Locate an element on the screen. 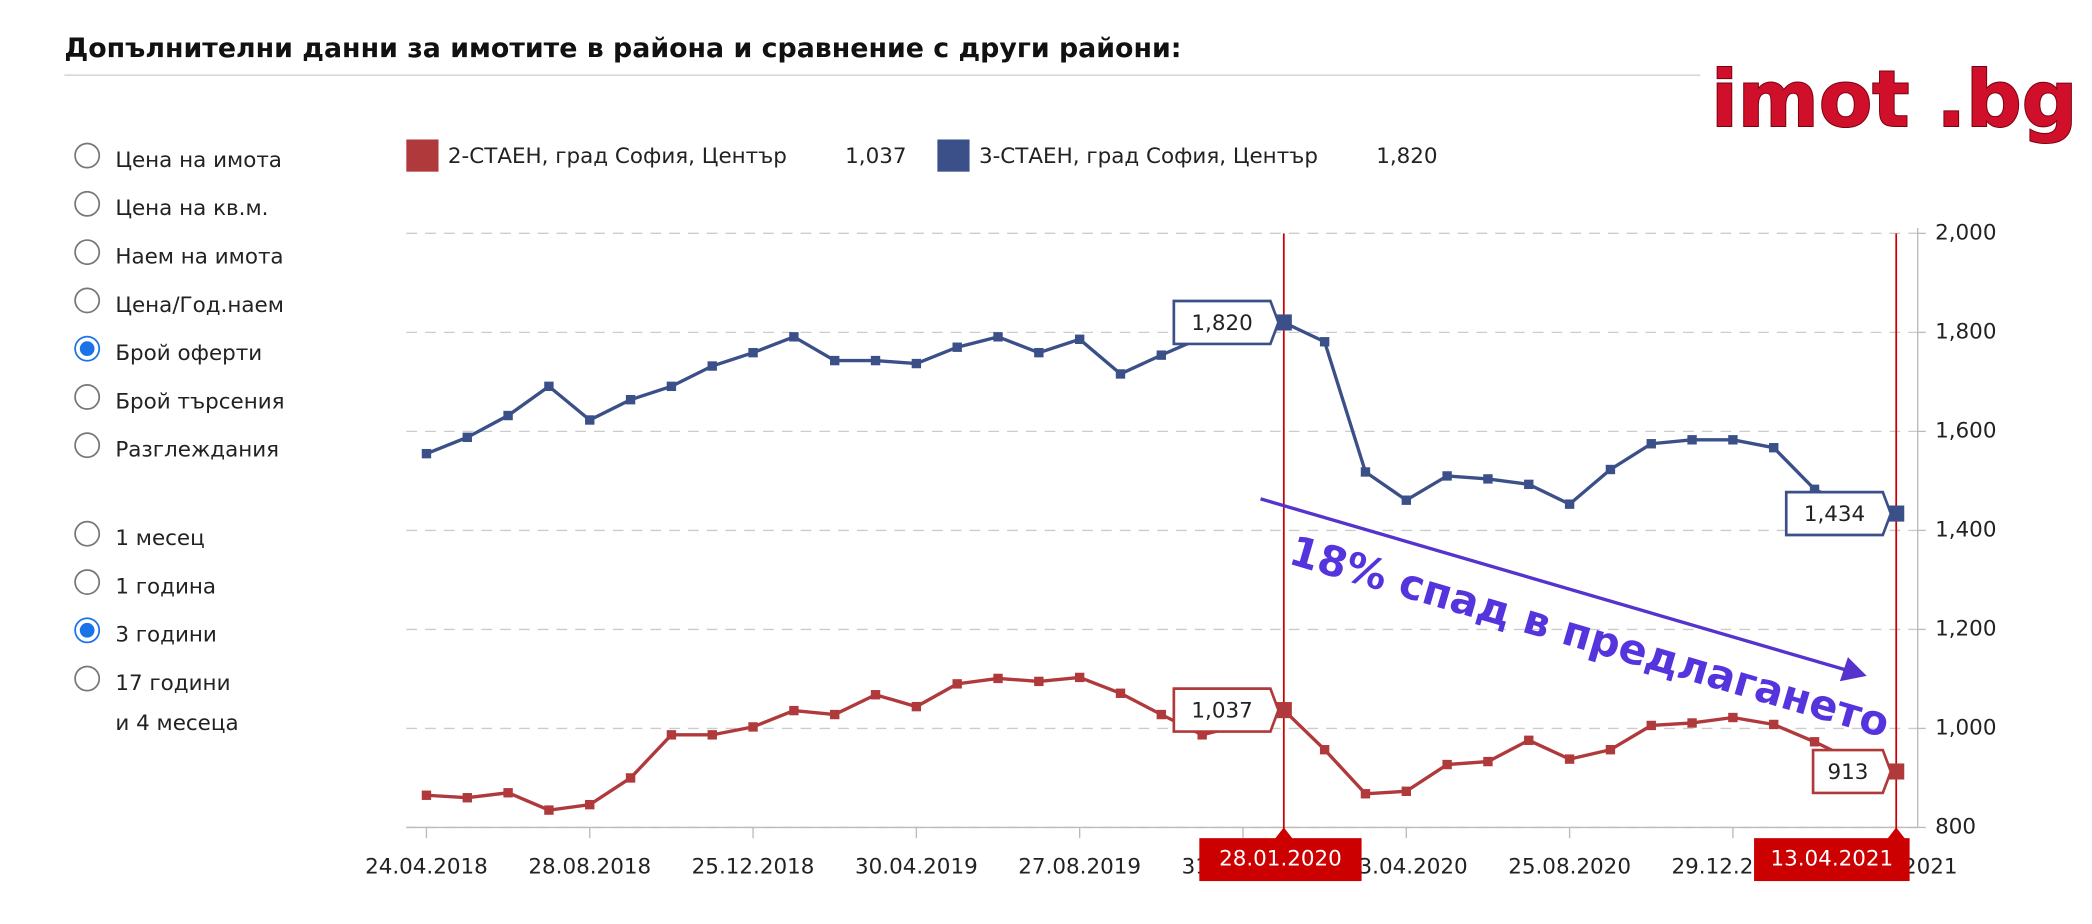 The height and width of the screenshot is (924, 2092). radio-label: Разглеждания is located at coordinates (197, 450).